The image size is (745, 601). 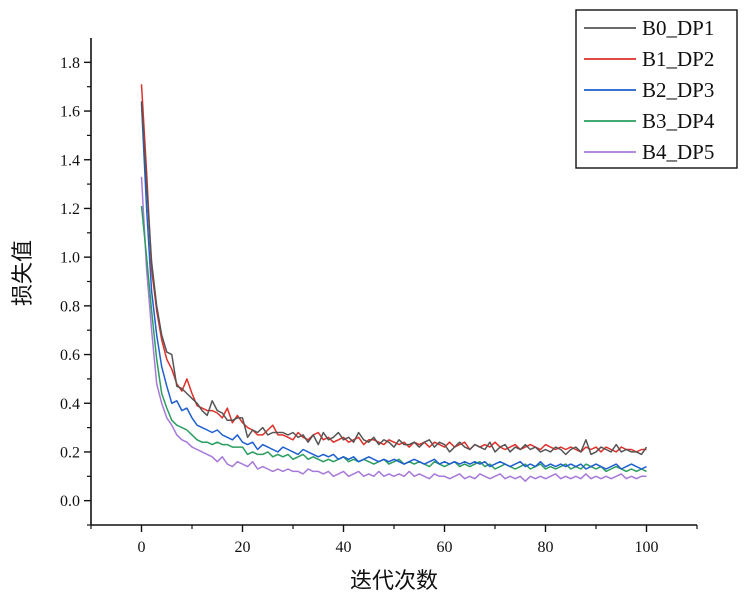 I want to click on x-tick-label: 20, so click(x=243, y=547).